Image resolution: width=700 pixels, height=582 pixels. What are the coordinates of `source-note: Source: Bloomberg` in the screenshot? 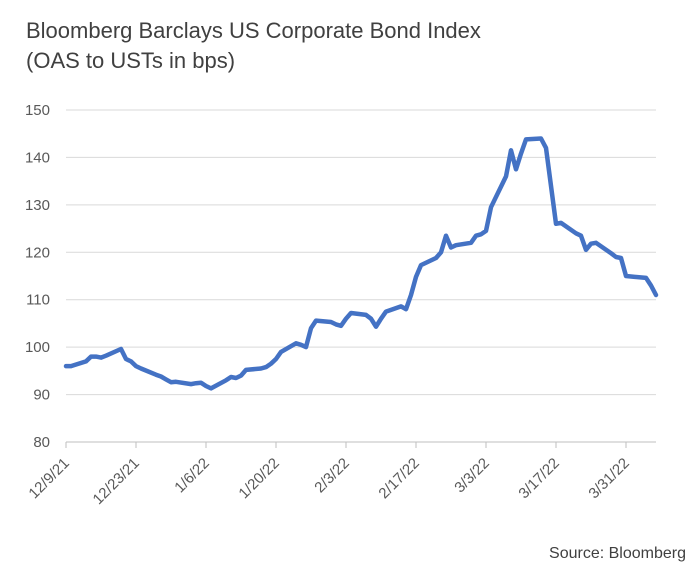 It's located at (617, 553).